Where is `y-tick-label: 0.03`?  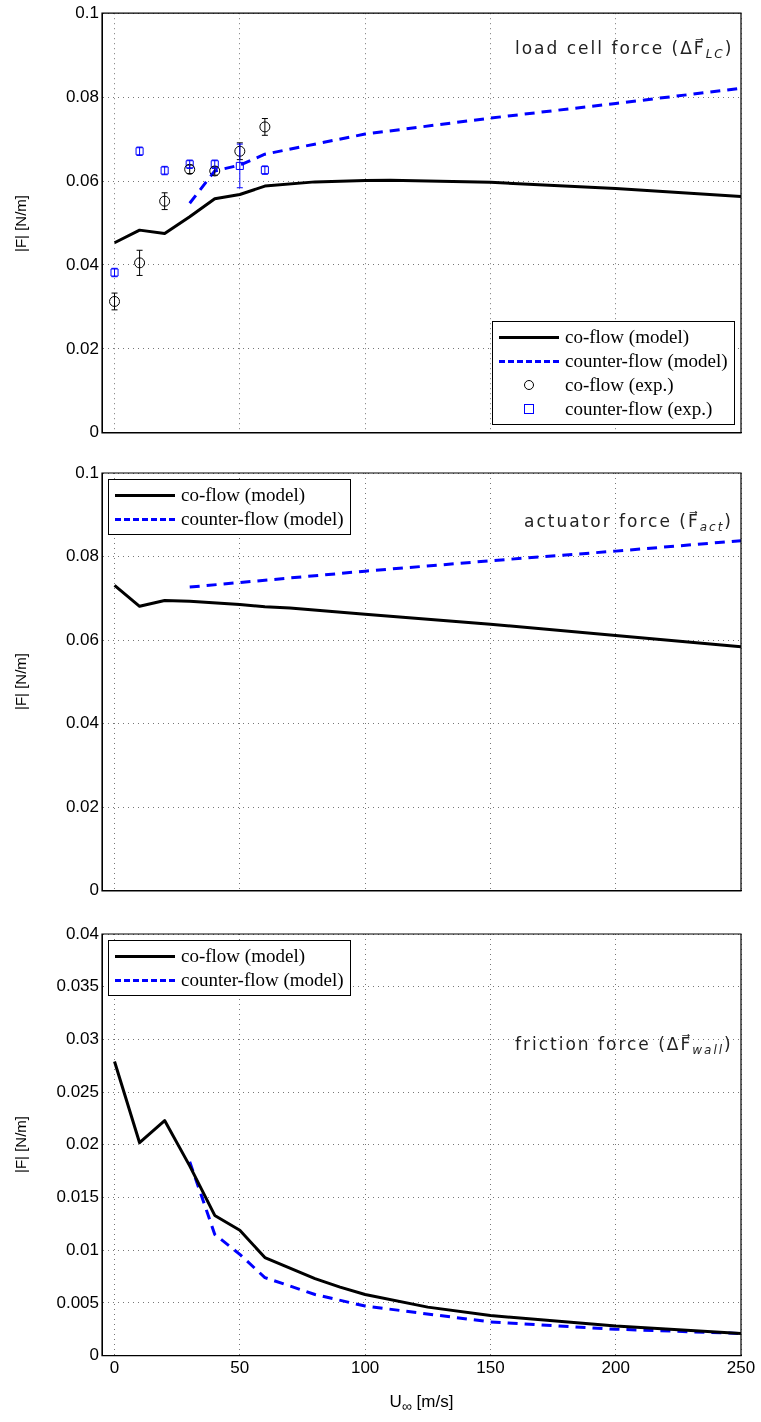 y-tick-label: 0.03 is located at coordinates (82, 1039).